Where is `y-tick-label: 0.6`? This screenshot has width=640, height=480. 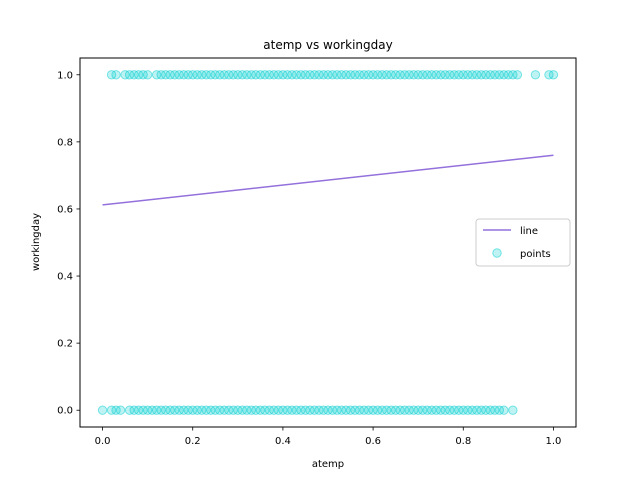
y-tick-label: 0.6 is located at coordinates (65, 209).